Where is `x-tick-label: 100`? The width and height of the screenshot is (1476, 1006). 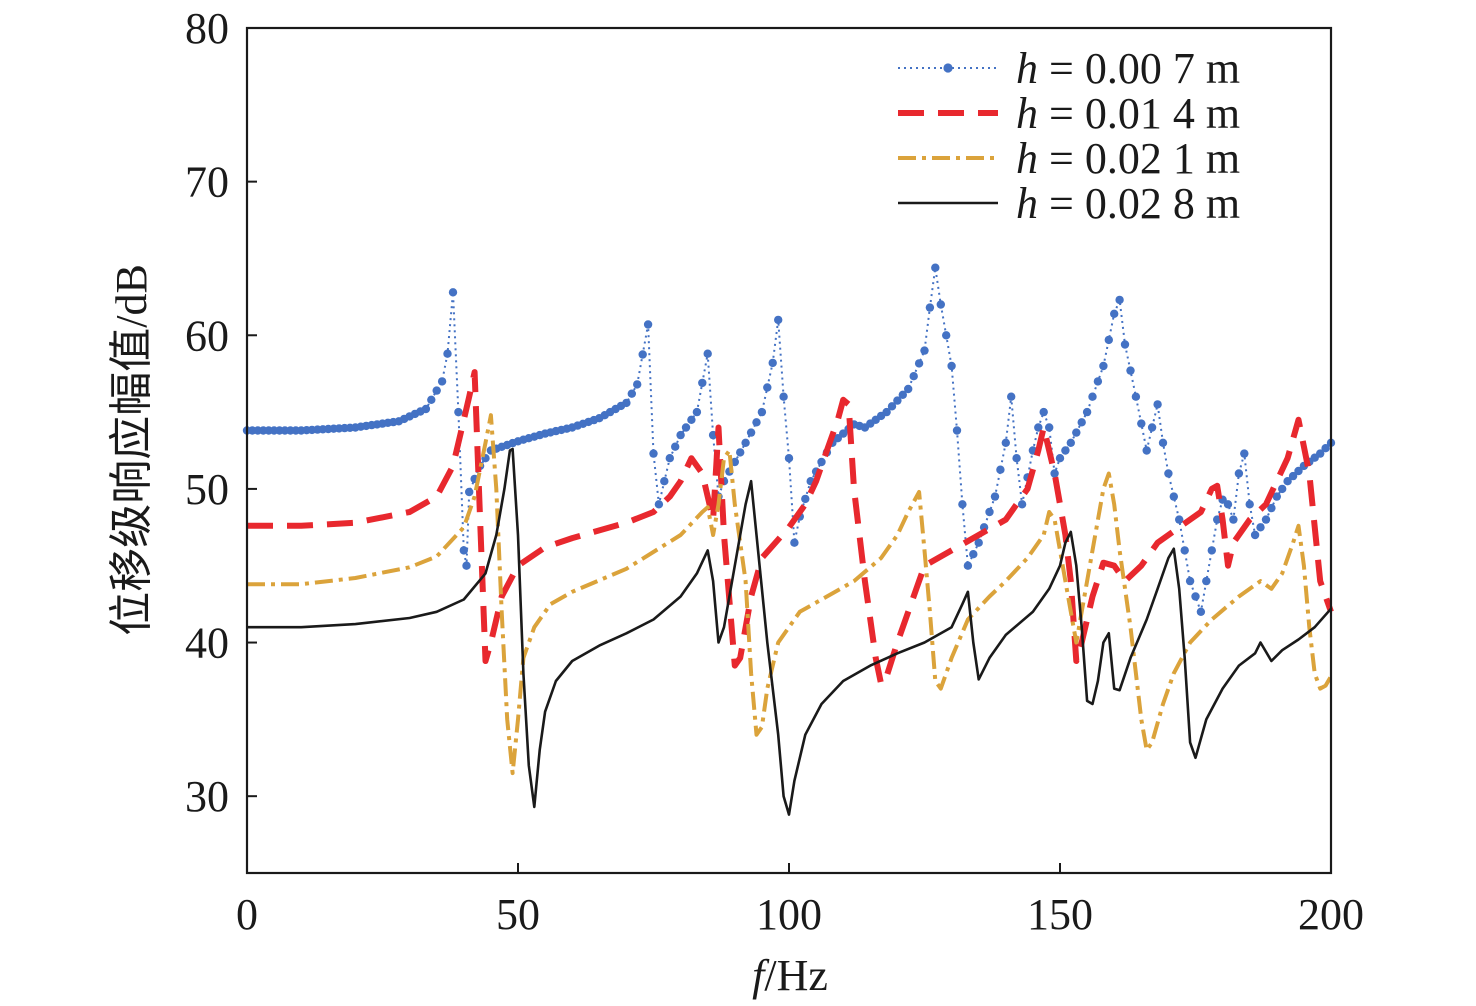
x-tick-label: 100 is located at coordinates (789, 914).